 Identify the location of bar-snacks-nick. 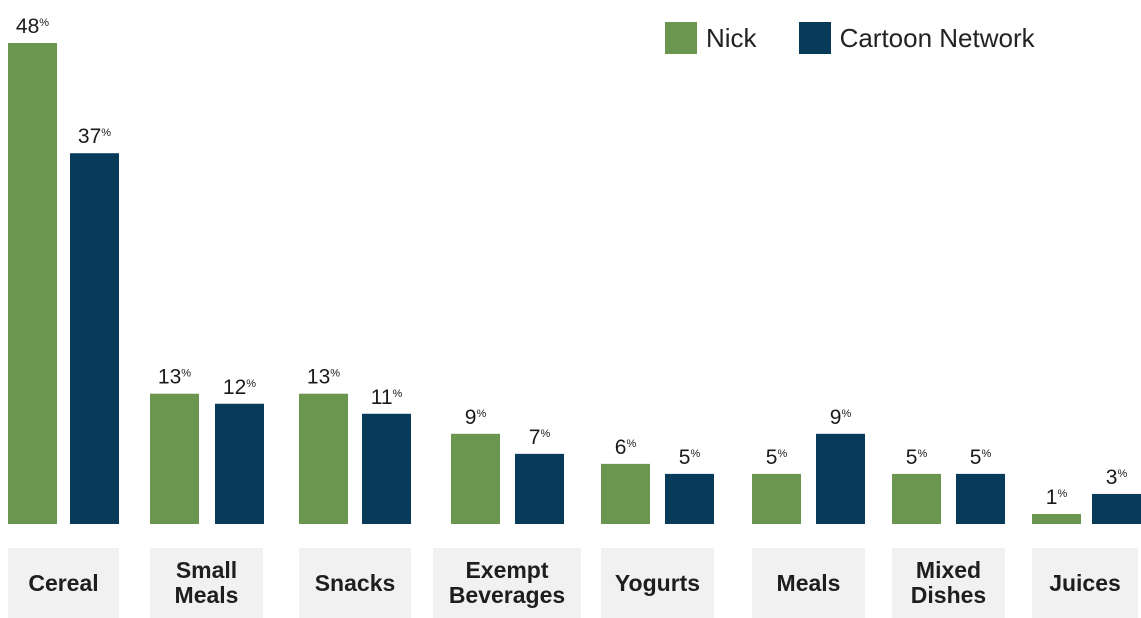
(323, 458).